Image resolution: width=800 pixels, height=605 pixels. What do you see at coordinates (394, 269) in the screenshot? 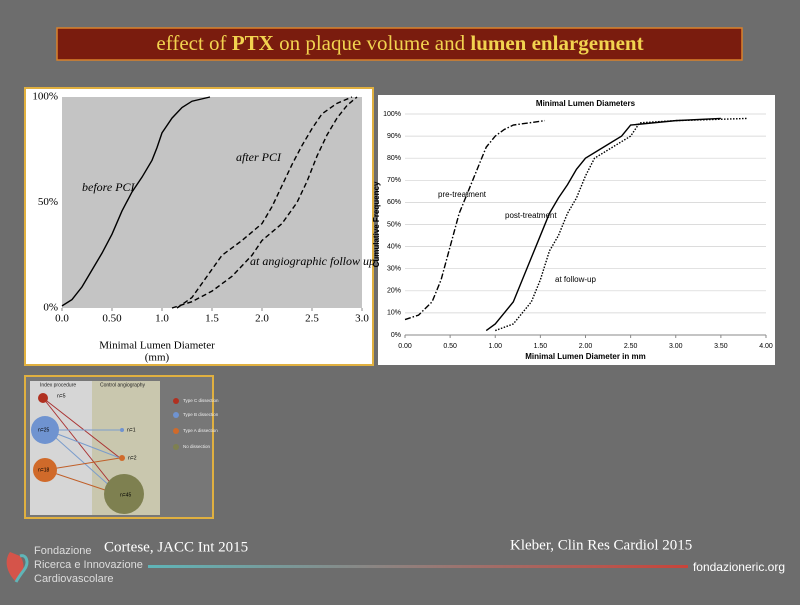
I see `y-tick-label: 30%` at bounding box center [394, 269].